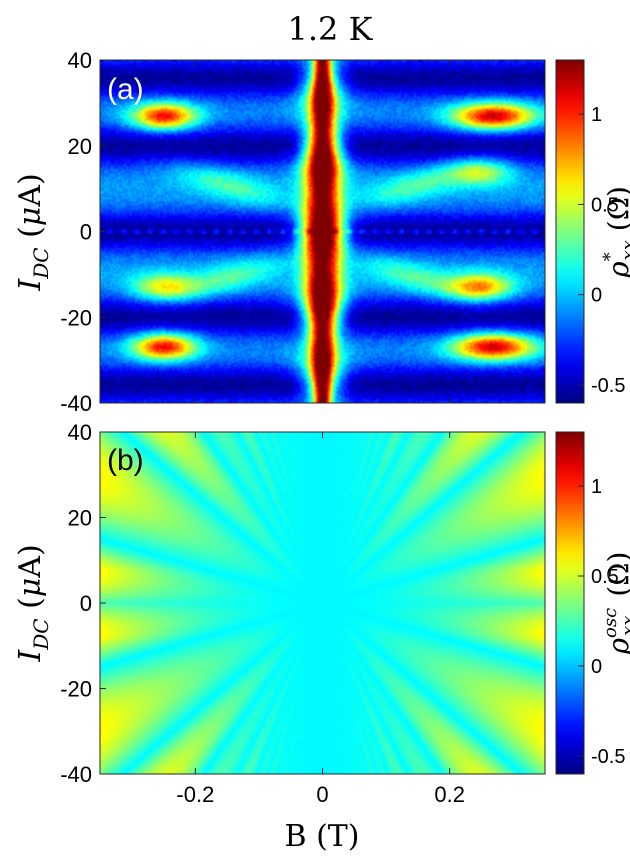 The width and height of the screenshot is (630, 865). I want to click on x-tick-label: 0.2, so click(449, 794).